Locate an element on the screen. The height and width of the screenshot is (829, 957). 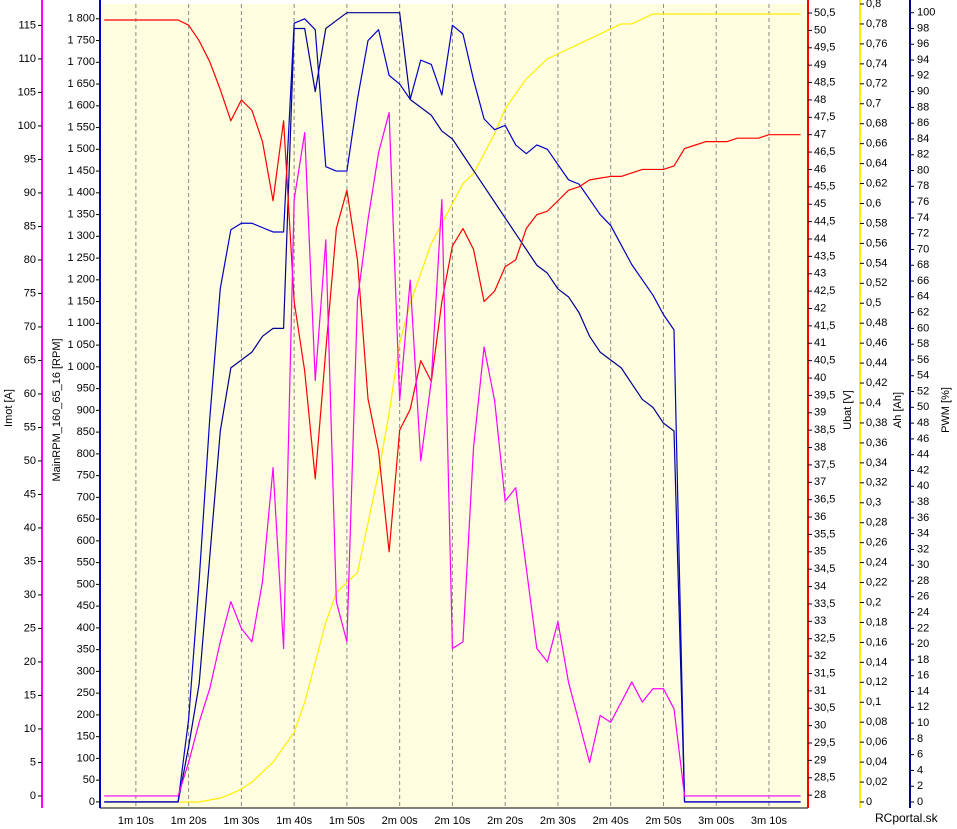
y-tick-label: 64 is located at coordinates (923, 297).